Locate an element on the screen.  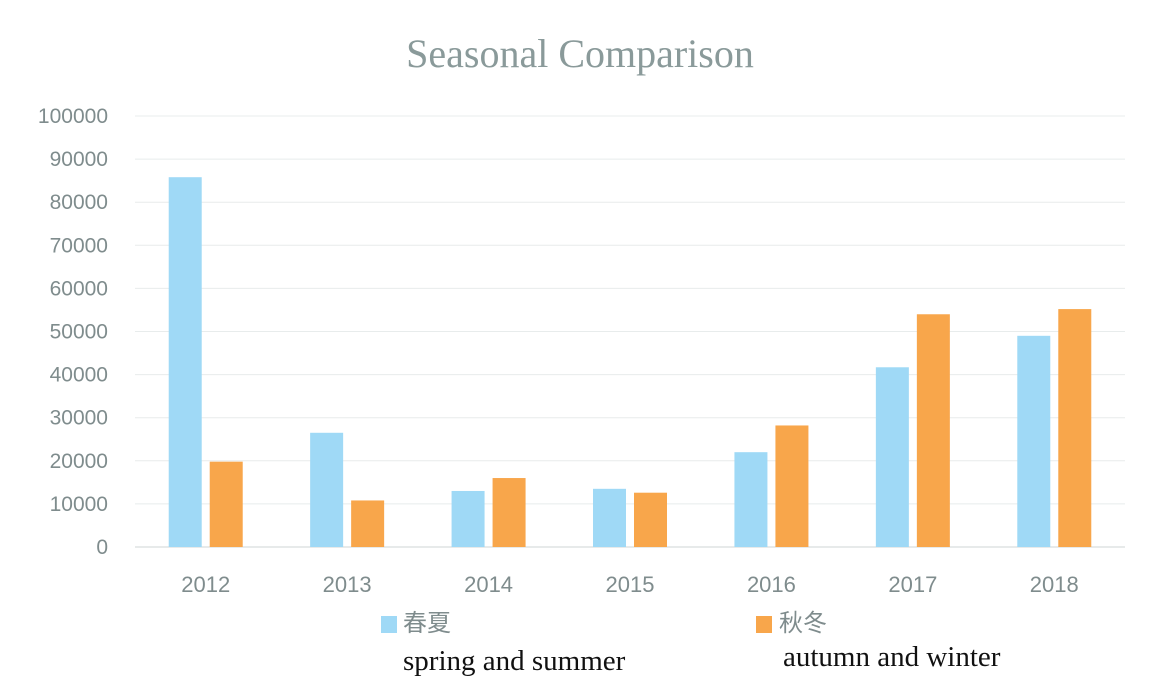
y-tick-label: 20000 is located at coordinates (79, 461).